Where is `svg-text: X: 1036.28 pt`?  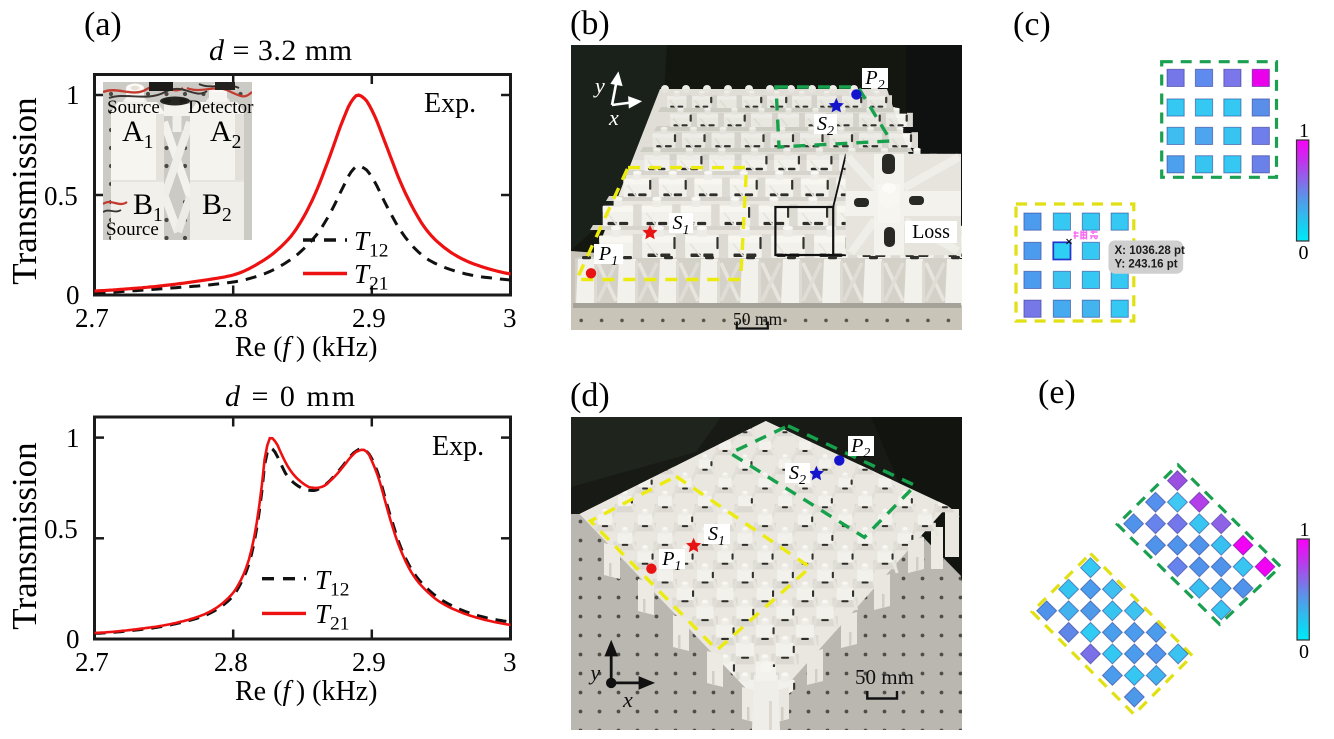
svg-text: X: 1036.28 pt is located at coordinates (1150, 251).